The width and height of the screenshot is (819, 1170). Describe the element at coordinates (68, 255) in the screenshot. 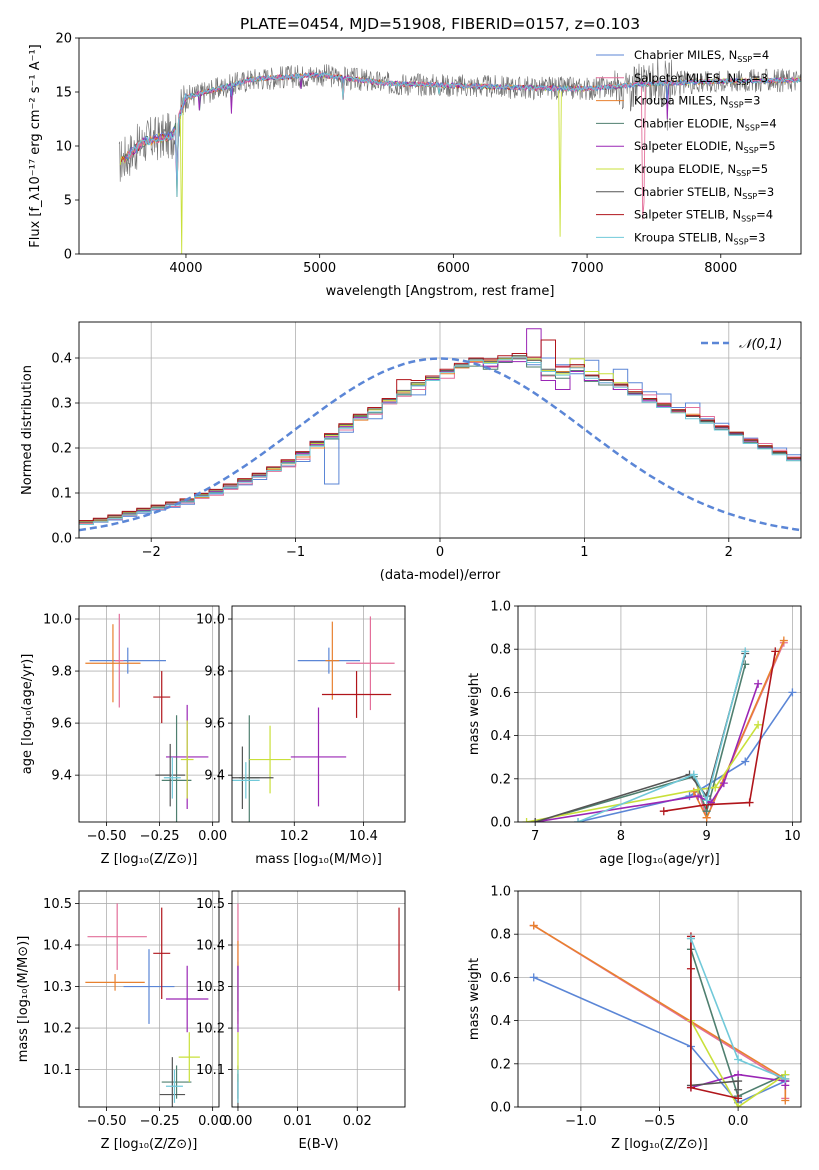

I see `spectrum-ytick-label: 0` at that location.